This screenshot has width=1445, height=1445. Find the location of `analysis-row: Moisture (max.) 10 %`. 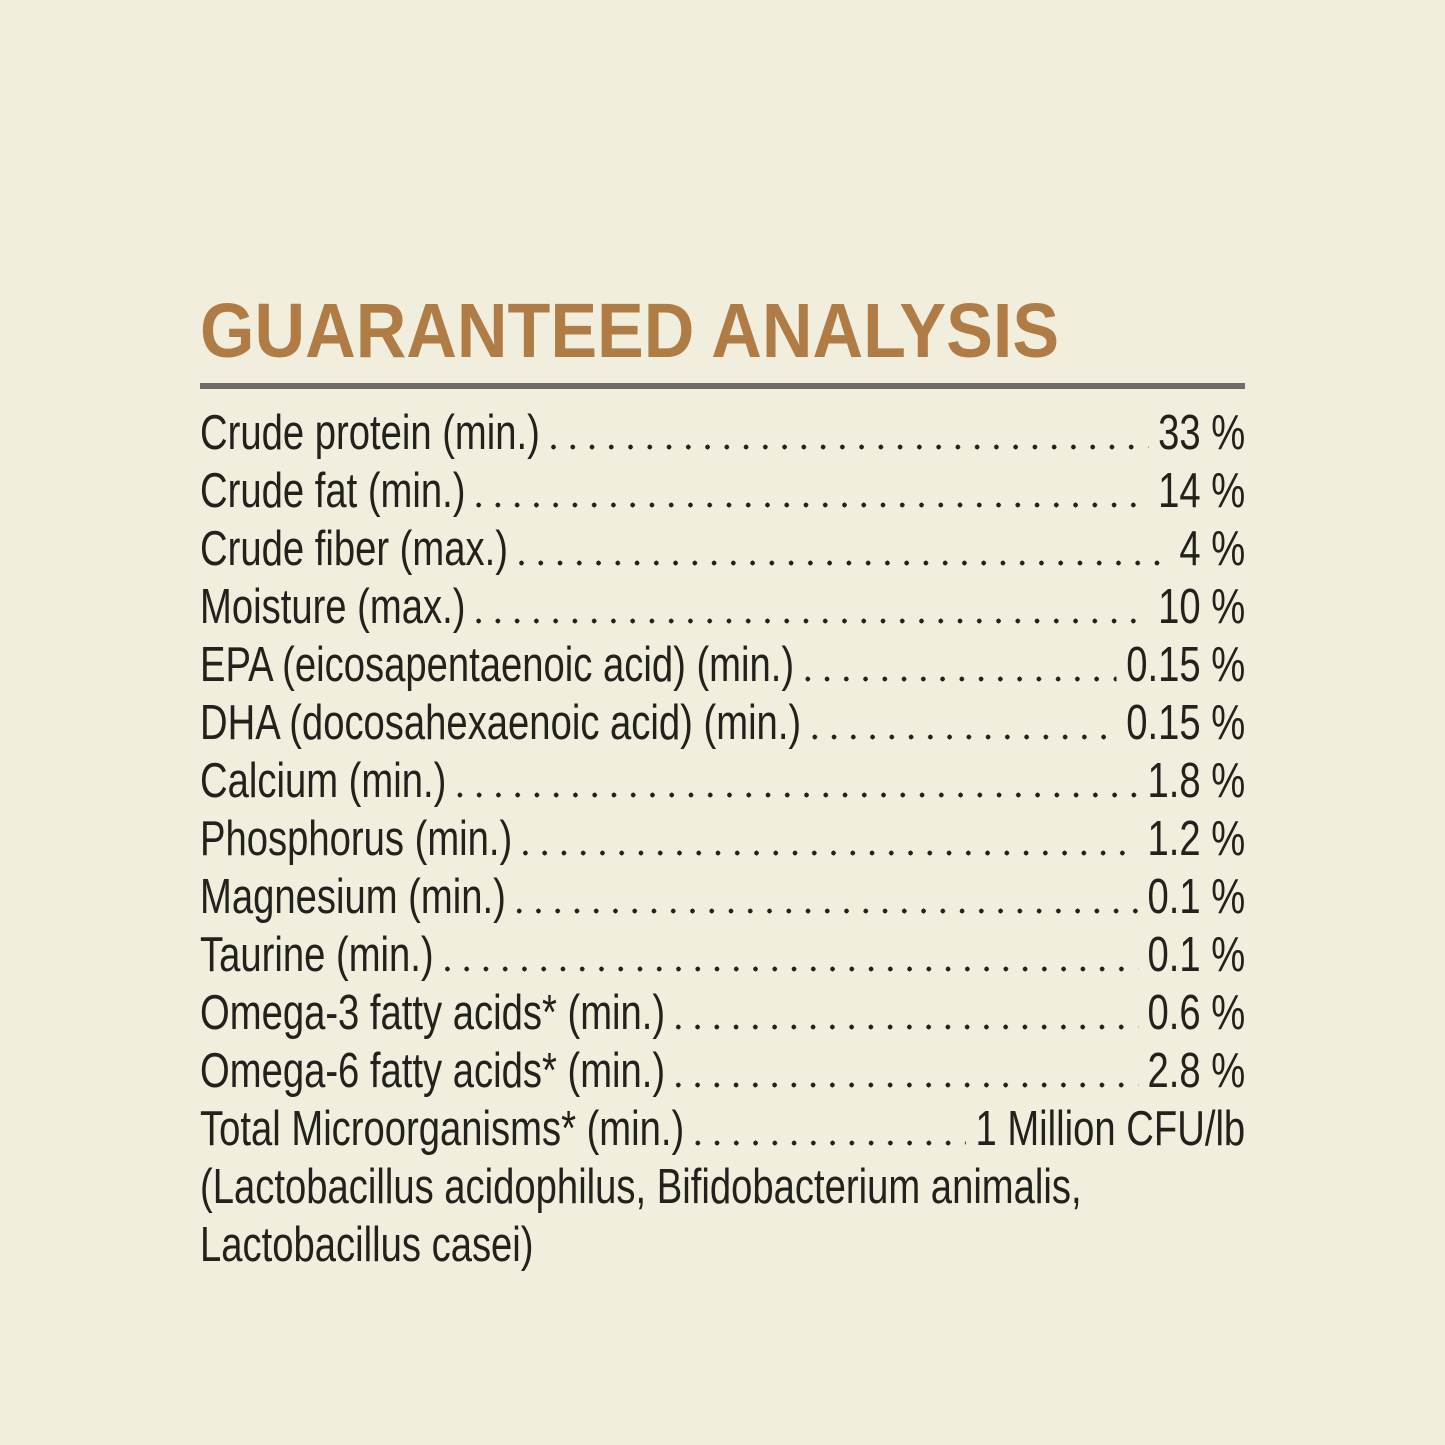

analysis-row: Moisture (max.) 10 % is located at coordinates (722, 607).